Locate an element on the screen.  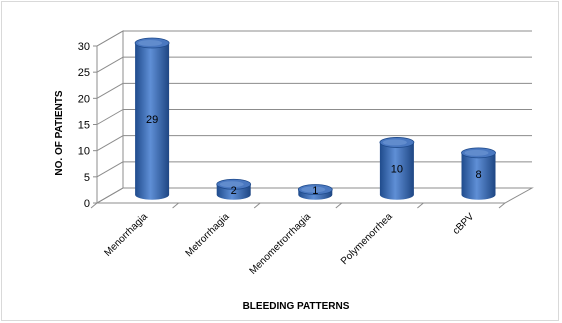
bar-polymenorrhea: 10 is located at coordinates (397, 168).